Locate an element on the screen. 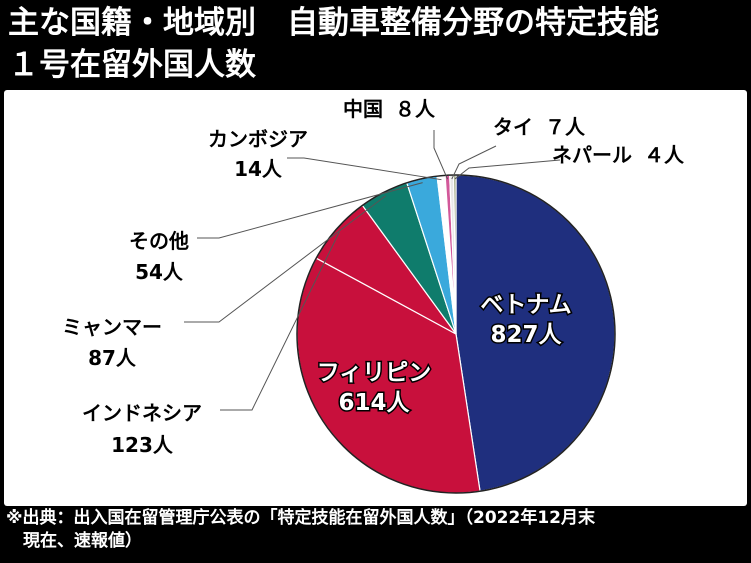  slice-label-7: 中国 ８人 is located at coordinates (389, 109).